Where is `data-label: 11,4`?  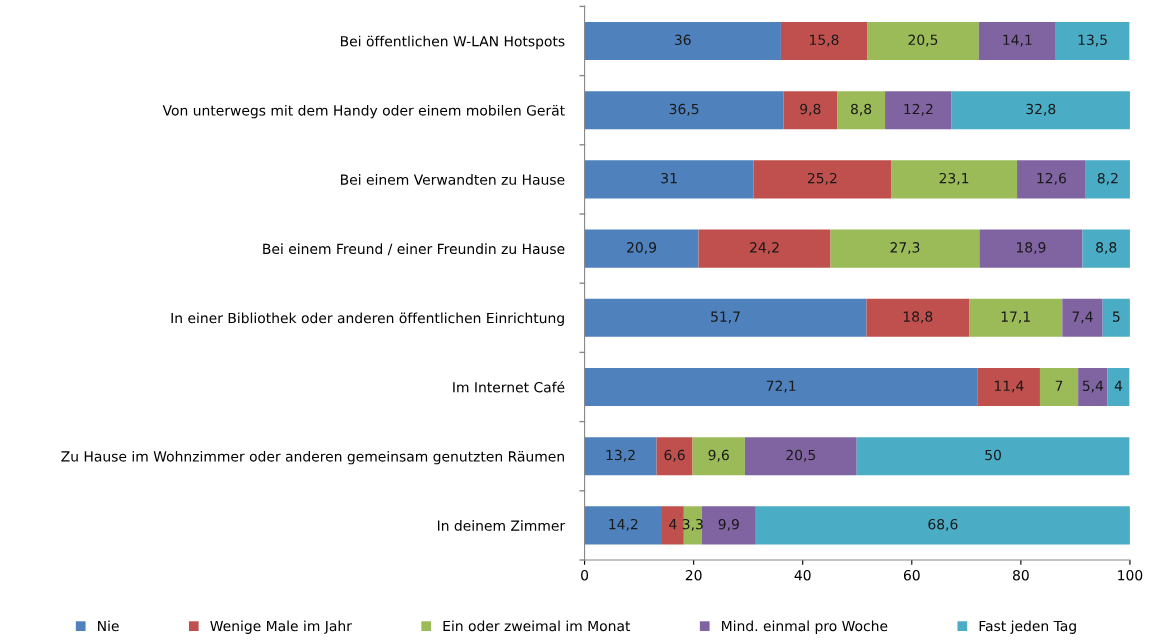
data-label: 11,4 is located at coordinates (1009, 386).